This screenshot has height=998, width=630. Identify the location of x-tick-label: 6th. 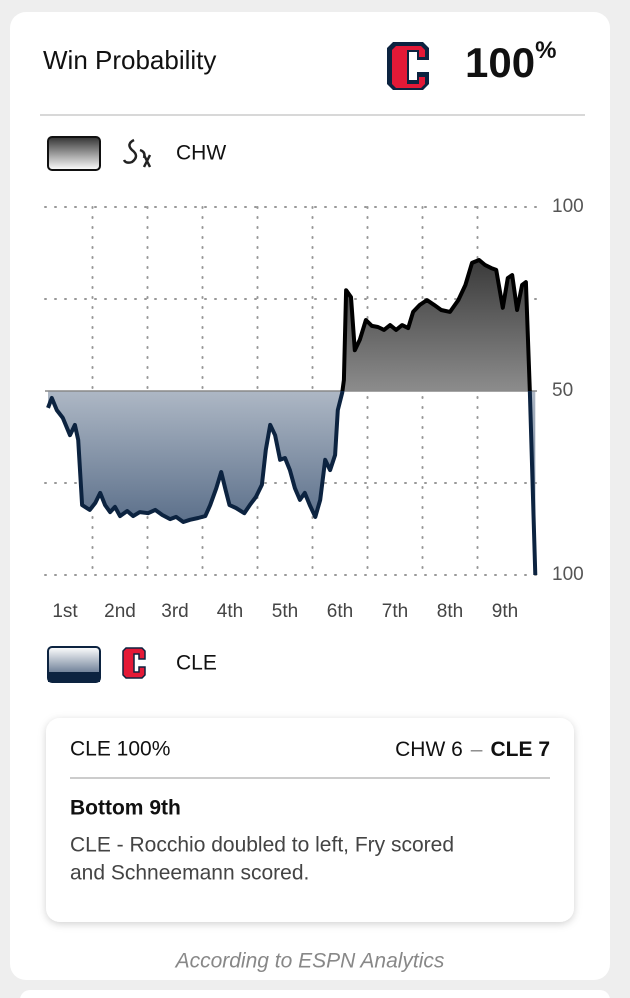
(340, 611).